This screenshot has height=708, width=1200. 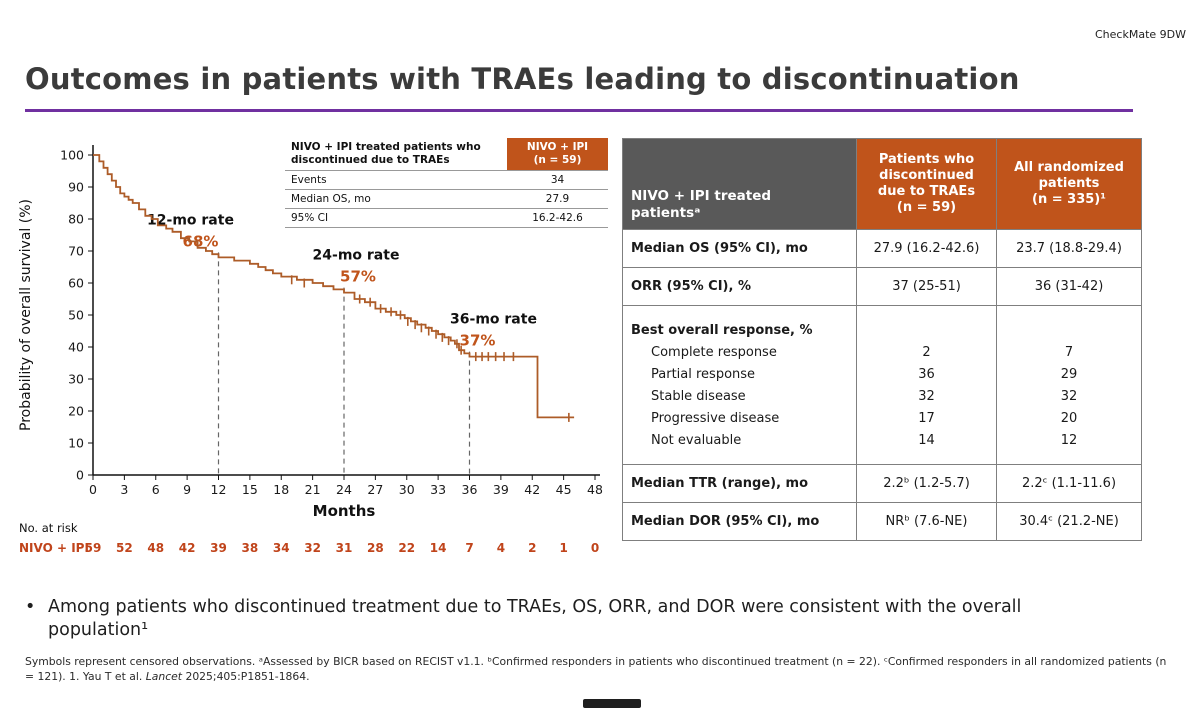 What do you see at coordinates (1069, 483) in the screenshot?
I see `cell-value: 2.2ᶜ (1.1-11.6)` at bounding box center [1069, 483].